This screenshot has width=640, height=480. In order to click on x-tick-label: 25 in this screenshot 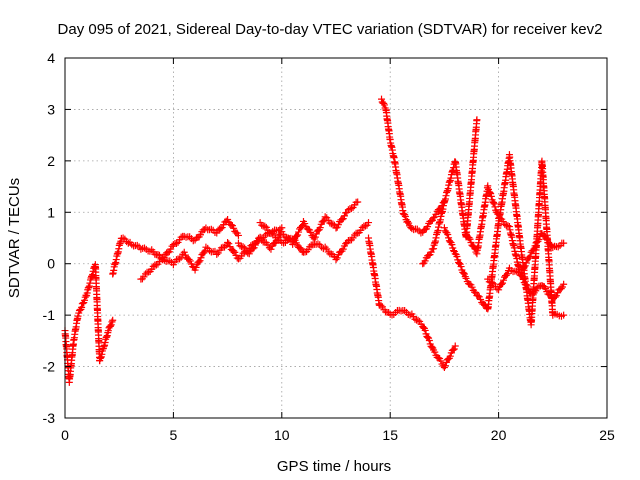, I will do `click(607, 435)`.